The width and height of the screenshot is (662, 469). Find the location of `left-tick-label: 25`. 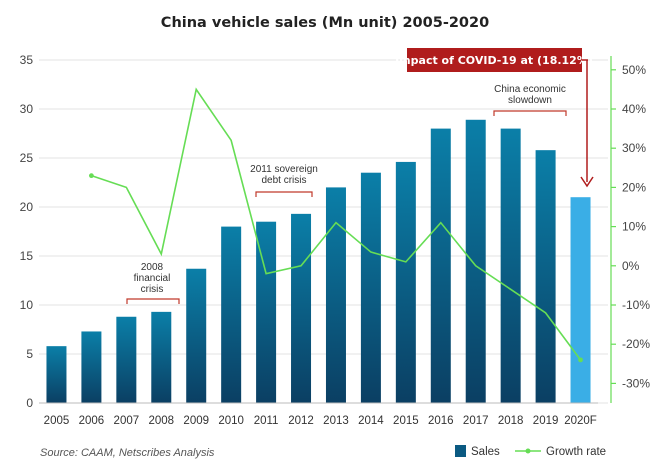

left-tick-label: 25 is located at coordinates (27, 158).